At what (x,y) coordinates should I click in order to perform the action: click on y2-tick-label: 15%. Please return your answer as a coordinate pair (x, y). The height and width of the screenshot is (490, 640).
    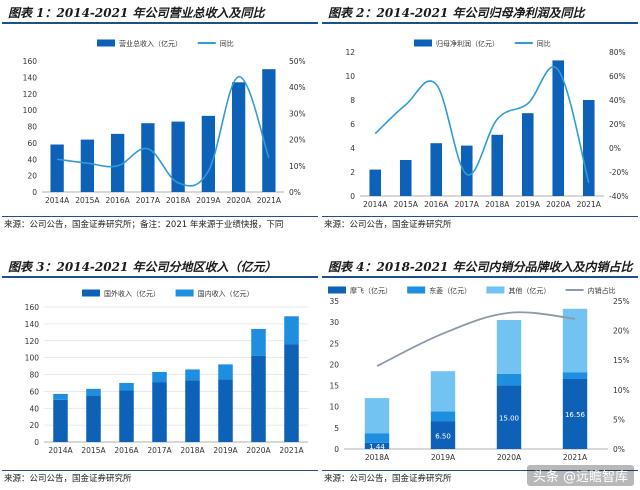
    Looking at the image, I should click on (621, 360).